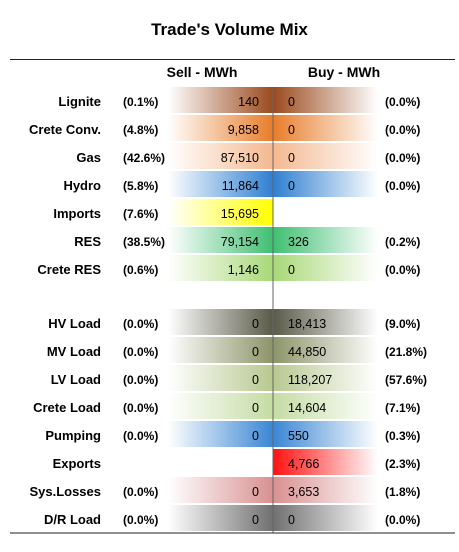 The width and height of the screenshot is (459, 552). I want to click on buy-value-crete-res: 0, so click(291, 270).